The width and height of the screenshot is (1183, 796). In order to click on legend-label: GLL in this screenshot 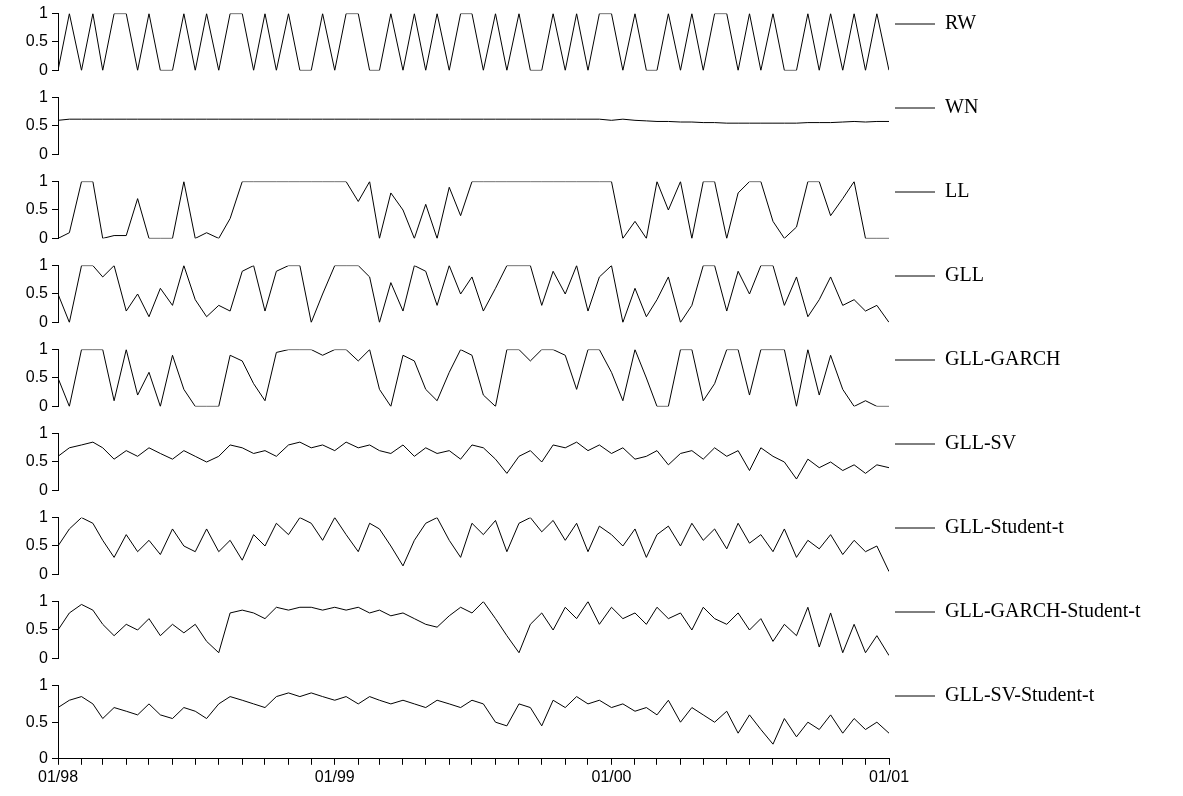, I will do `click(964, 274)`.